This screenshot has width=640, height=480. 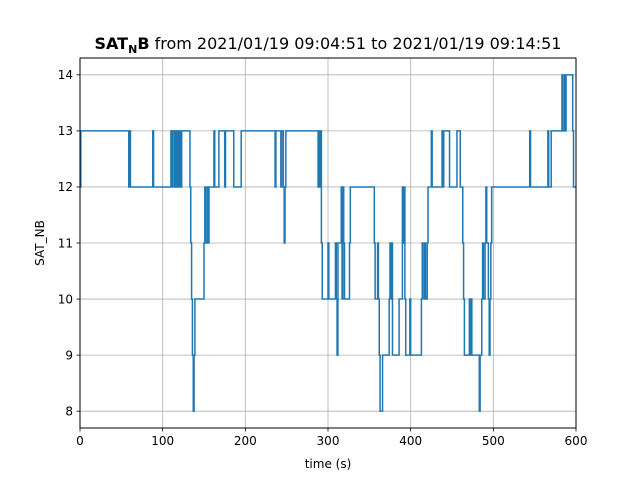 What do you see at coordinates (65, 299) in the screenshot?
I see `y-tick-label: 10` at bounding box center [65, 299].